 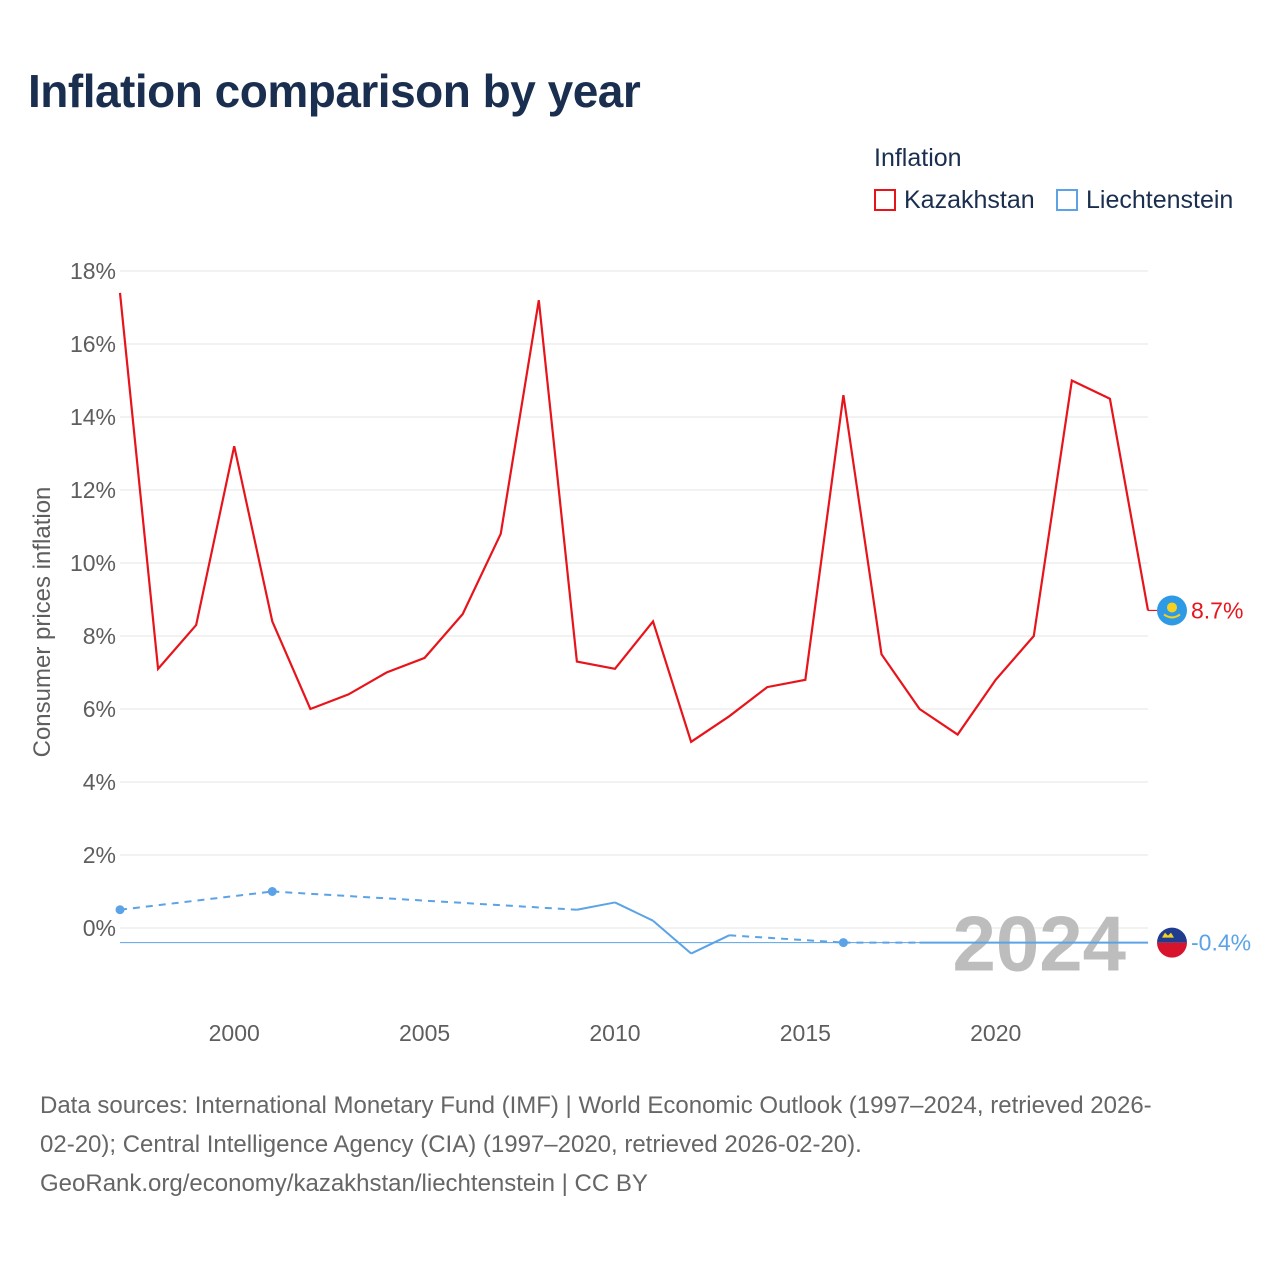 What do you see at coordinates (99, 855) in the screenshot?
I see `y-tick-label: 2%` at bounding box center [99, 855].